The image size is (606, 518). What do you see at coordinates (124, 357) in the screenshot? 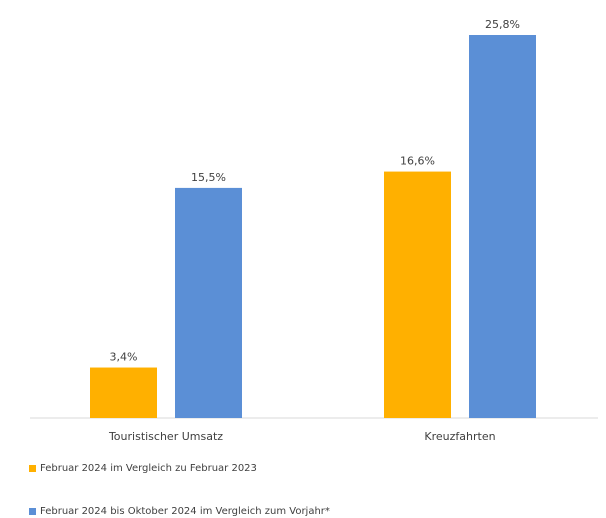
I see `data-label: 3,4%` at bounding box center [124, 357].